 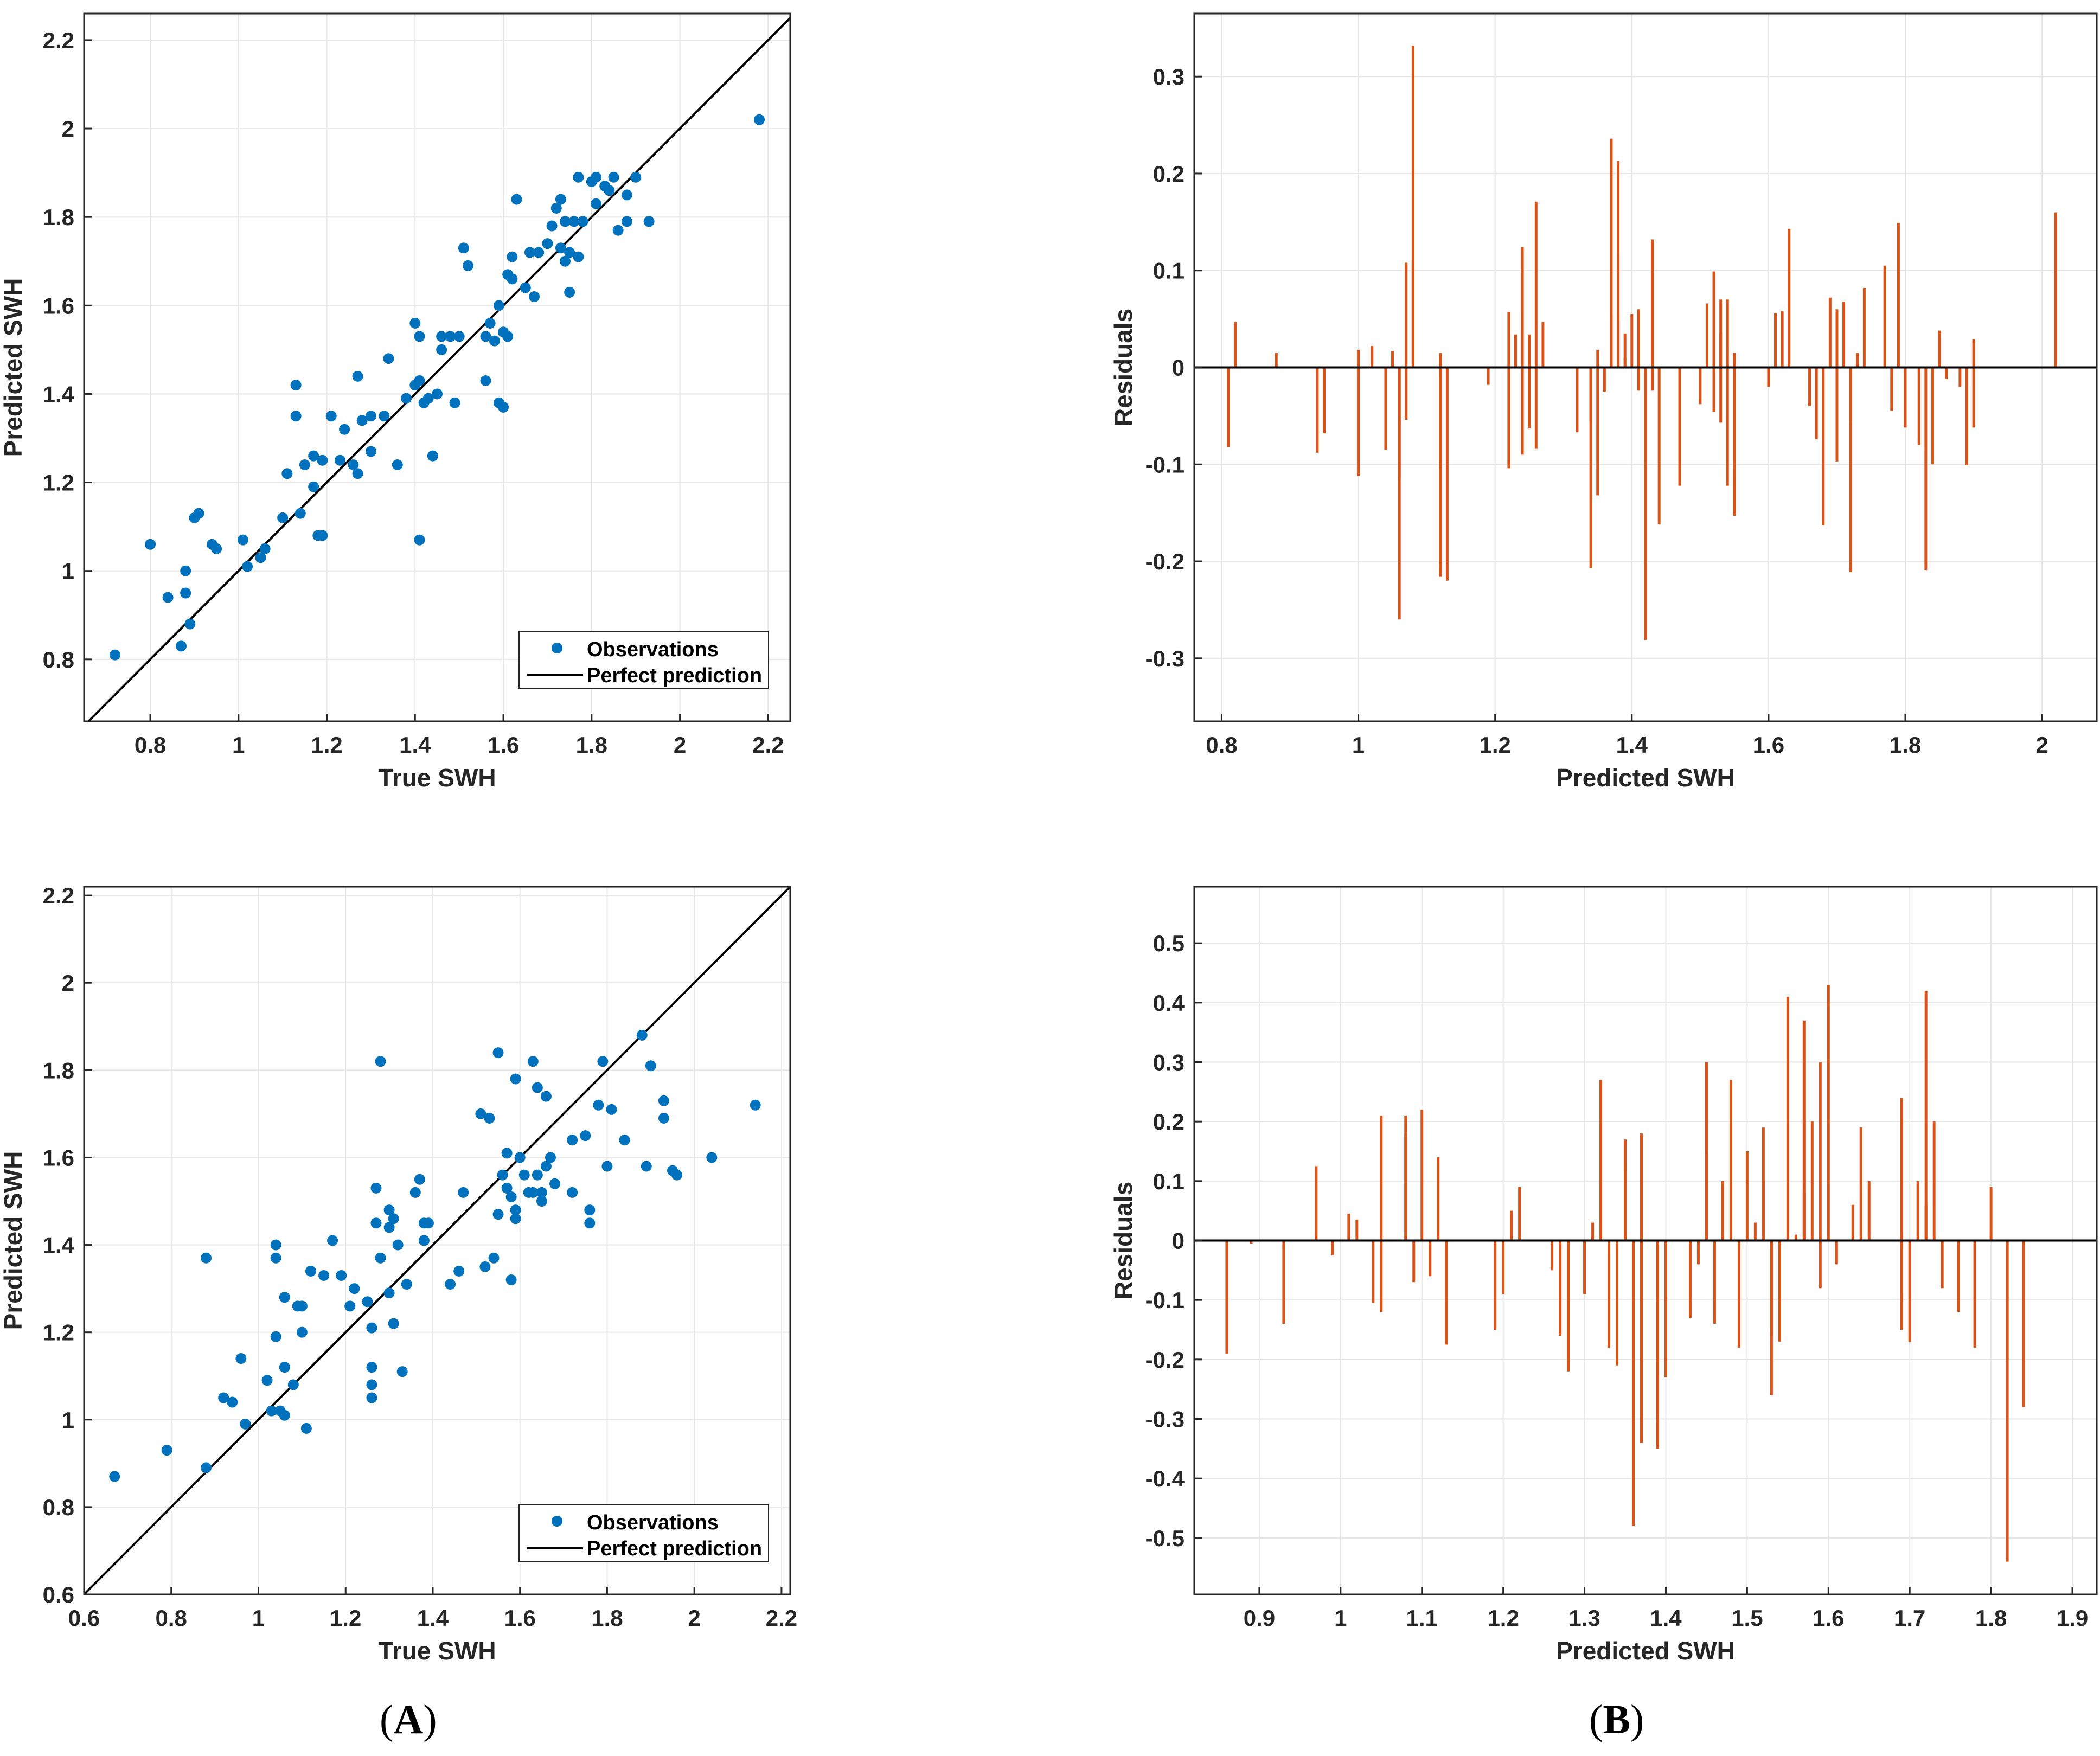 I want to click on perfect-prediction-line, so click(x=437, y=1240).